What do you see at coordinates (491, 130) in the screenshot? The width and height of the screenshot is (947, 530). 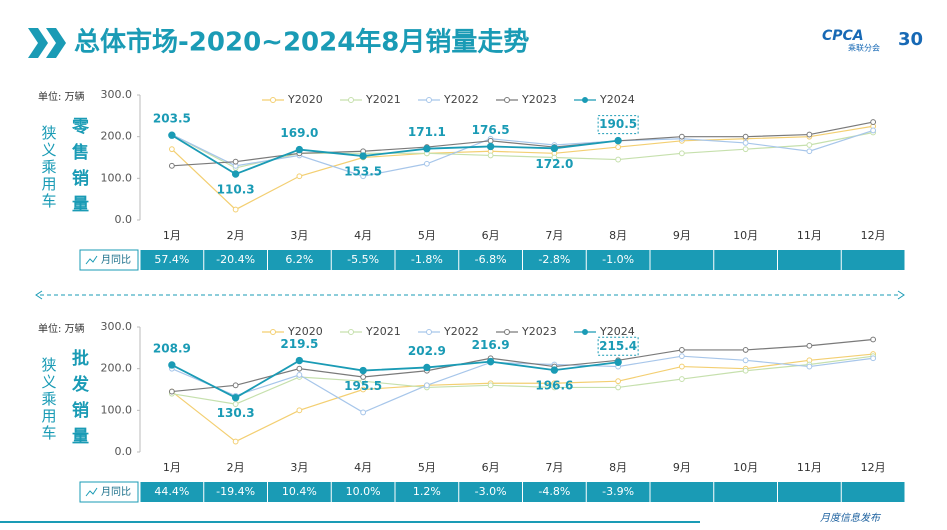 I see `data-label: 176.5` at bounding box center [491, 130].